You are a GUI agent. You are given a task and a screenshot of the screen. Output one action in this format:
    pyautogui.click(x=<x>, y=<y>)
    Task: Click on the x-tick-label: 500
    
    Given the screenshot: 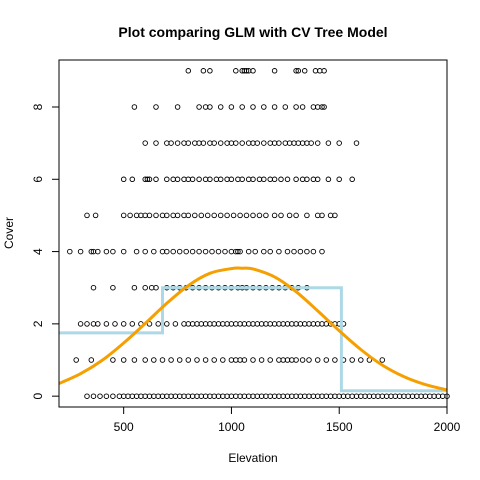 What is the action you would take?
    pyautogui.click(x=124, y=427)
    